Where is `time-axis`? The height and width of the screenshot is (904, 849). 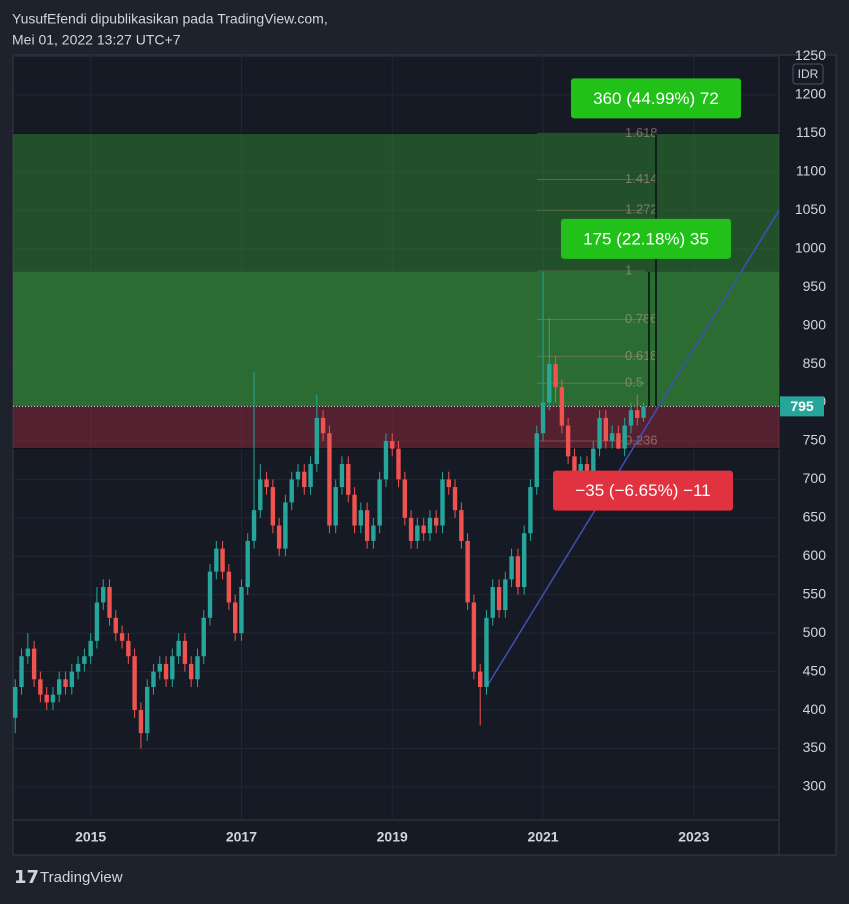 time-axis is located at coordinates (396, 837).